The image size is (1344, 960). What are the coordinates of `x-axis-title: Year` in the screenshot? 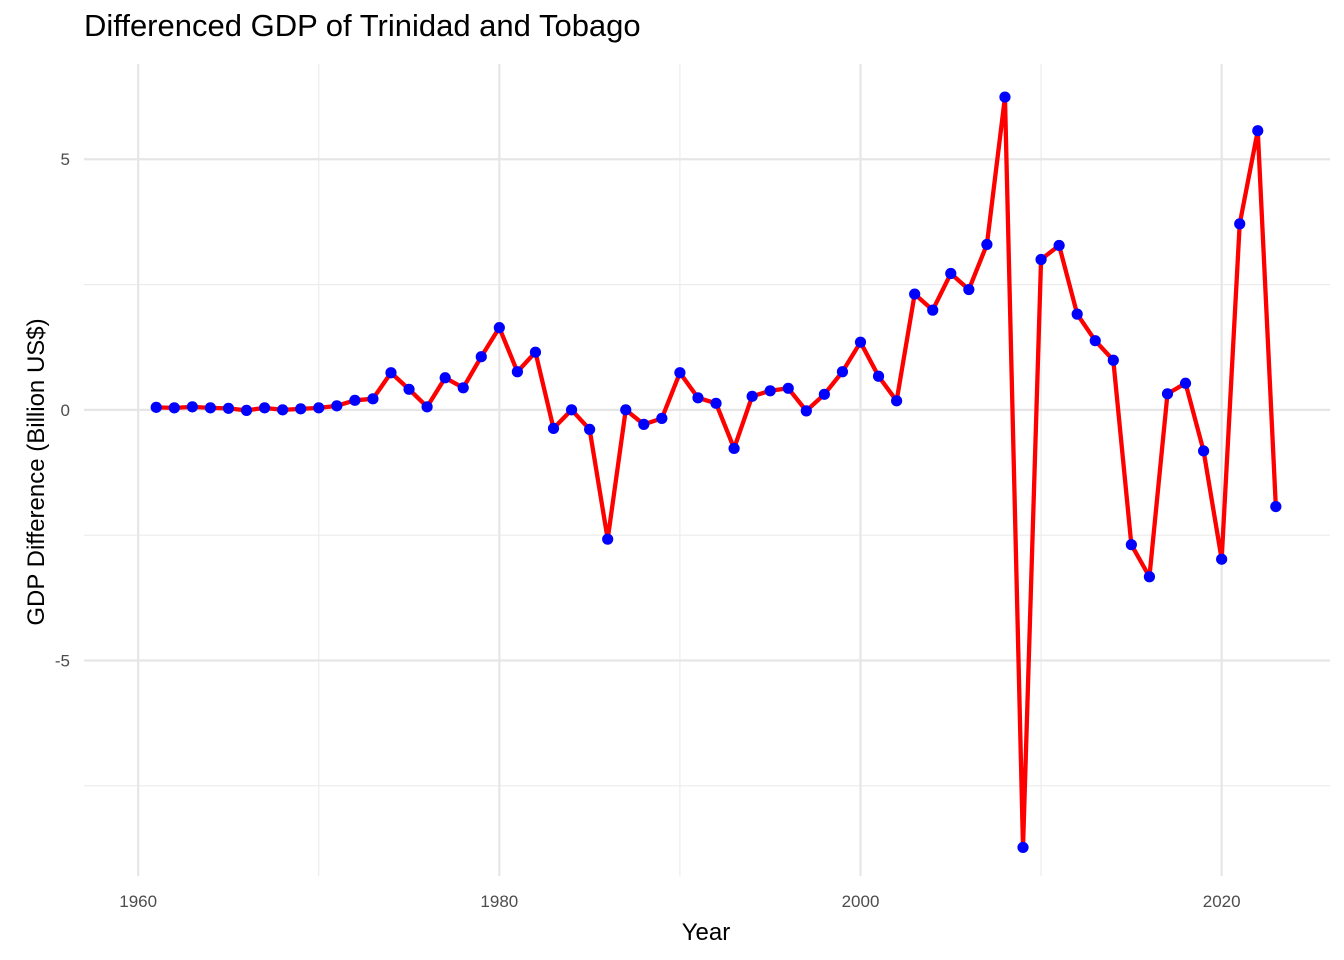 It's located at (706, 932).